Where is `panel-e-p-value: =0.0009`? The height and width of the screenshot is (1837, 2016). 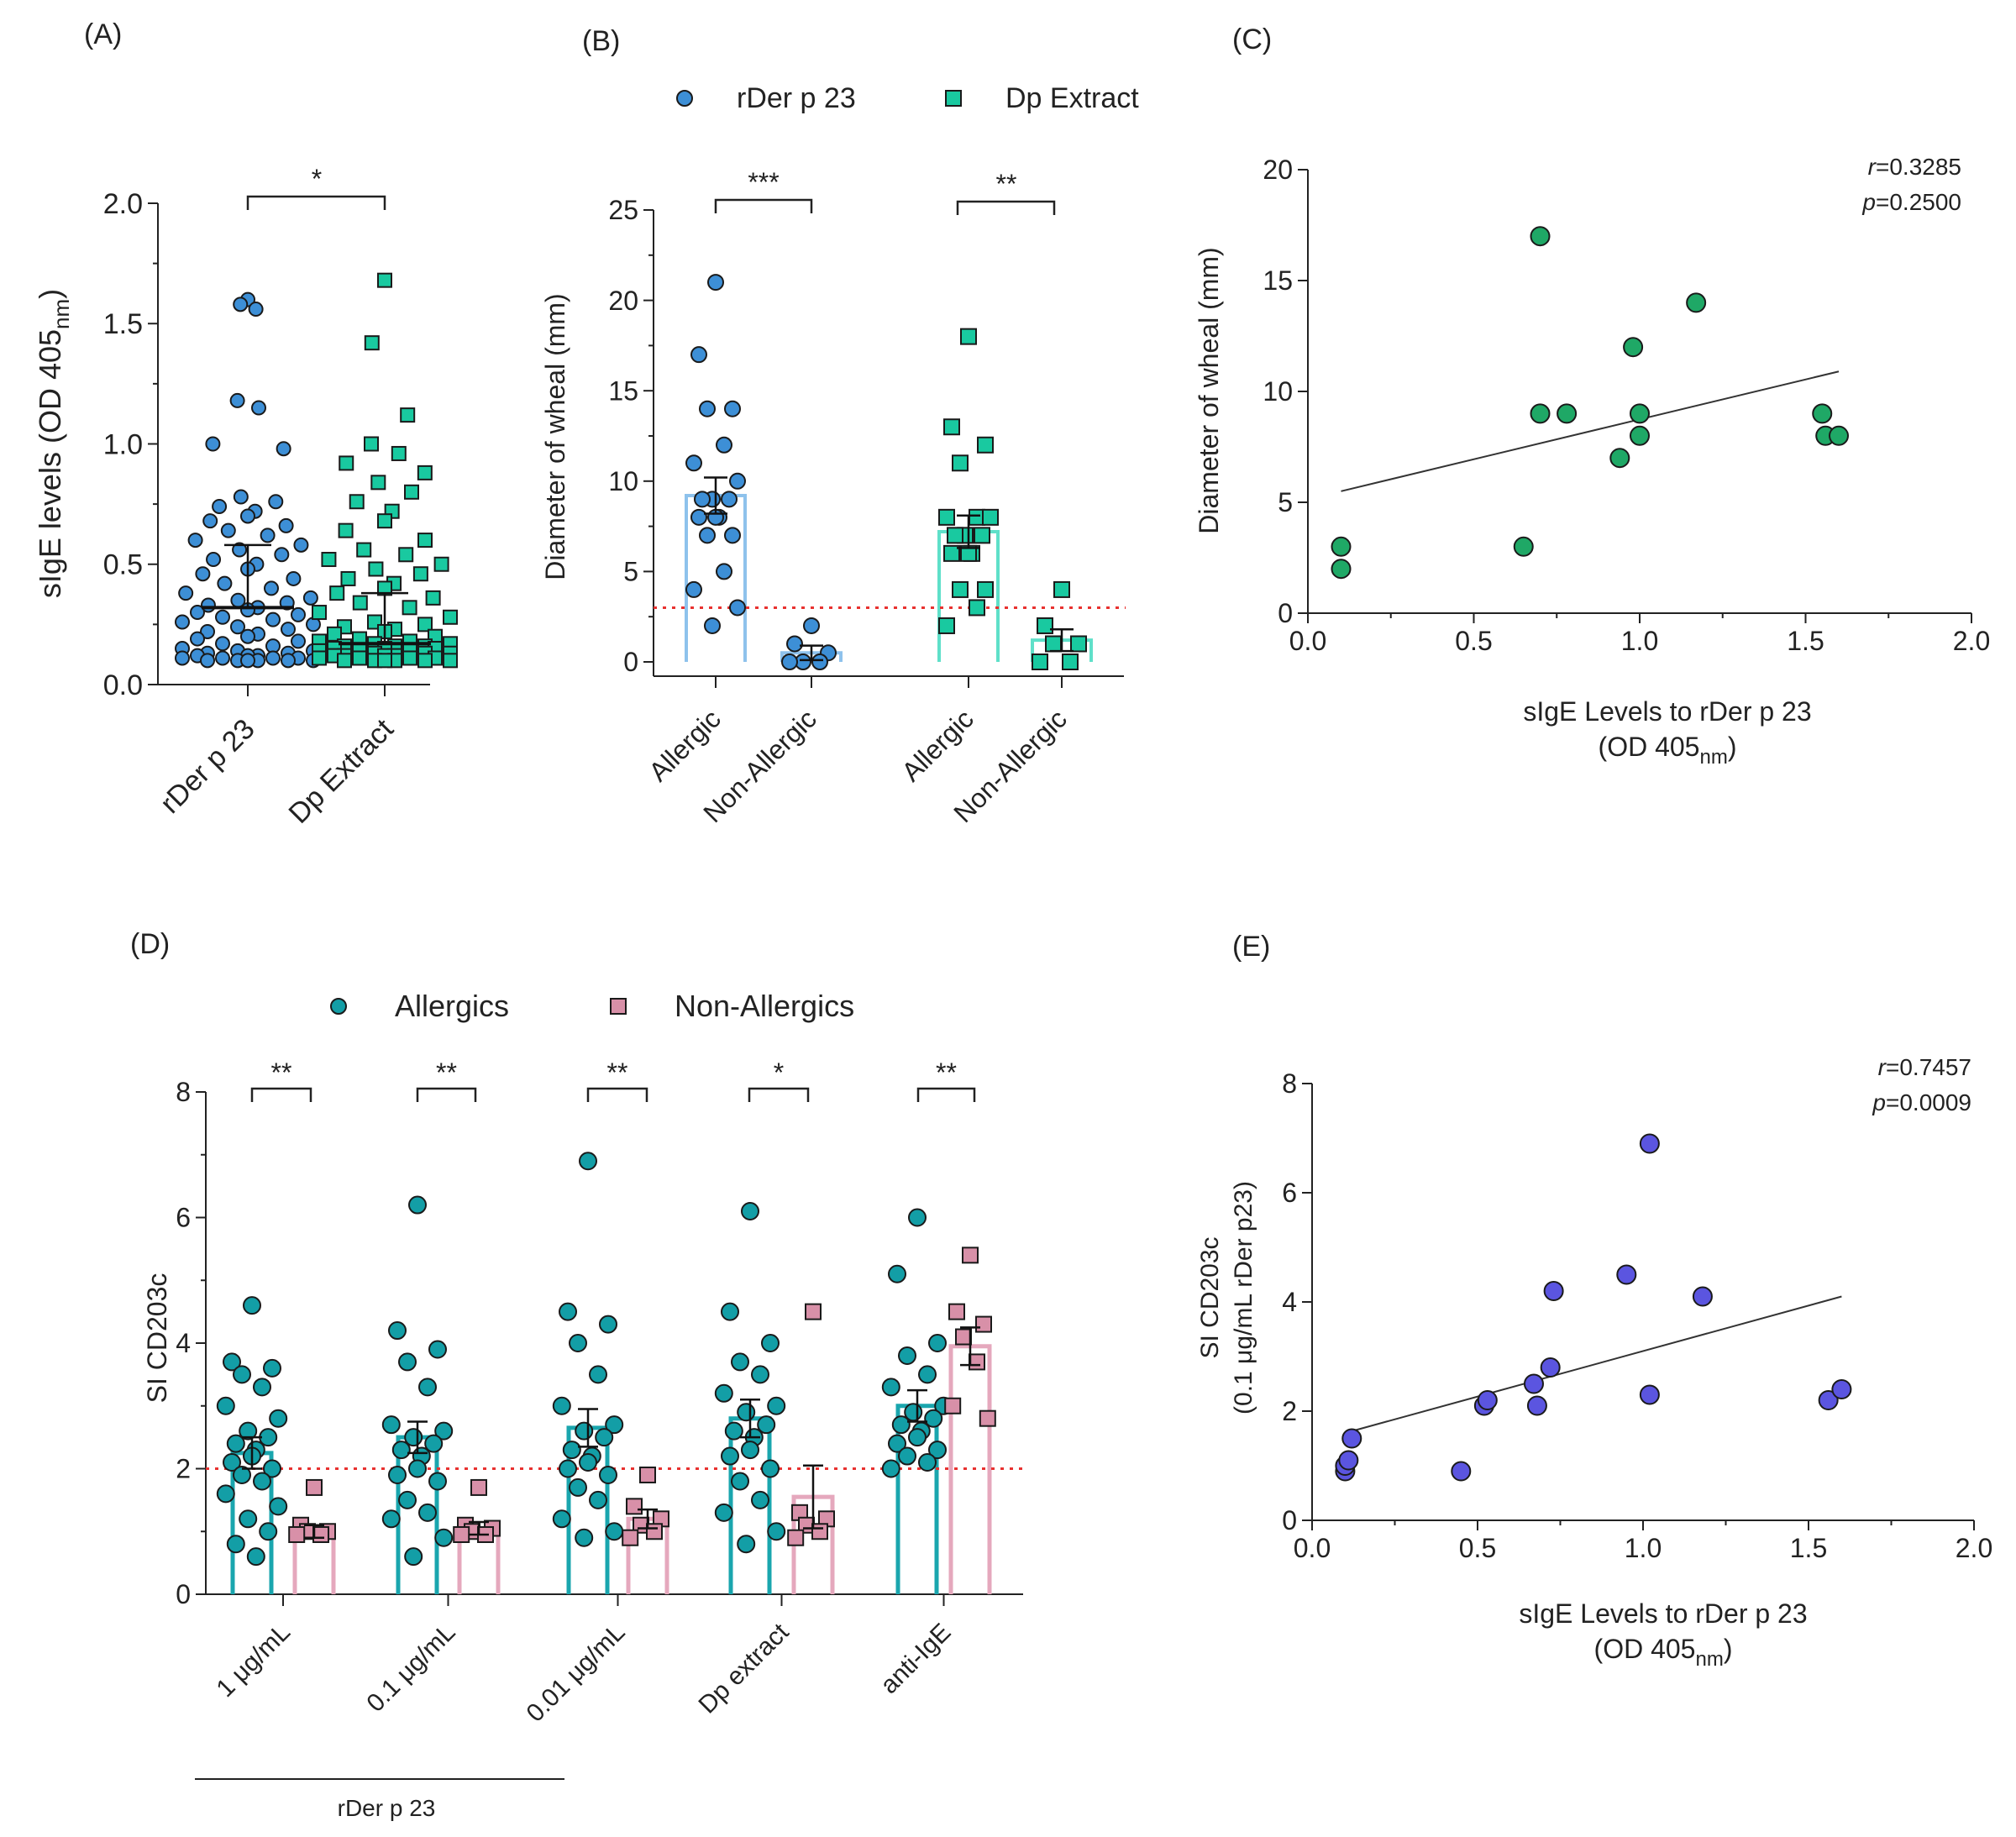
panel-e-p-value: =0.0009 is located at coordinates (1928, 1102).